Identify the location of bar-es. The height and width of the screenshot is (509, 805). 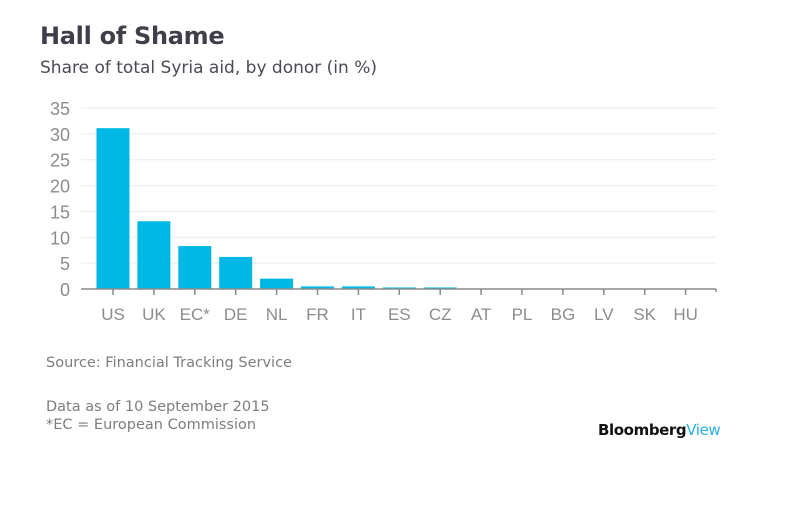
(399, 288).